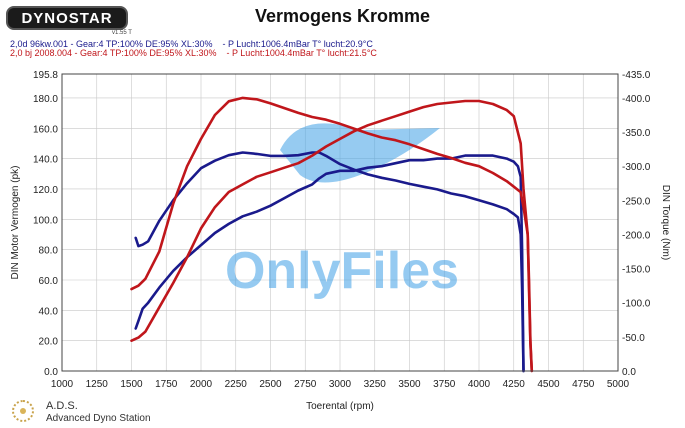  I want to click on x-tick-label: 3750, so click(444, 384).